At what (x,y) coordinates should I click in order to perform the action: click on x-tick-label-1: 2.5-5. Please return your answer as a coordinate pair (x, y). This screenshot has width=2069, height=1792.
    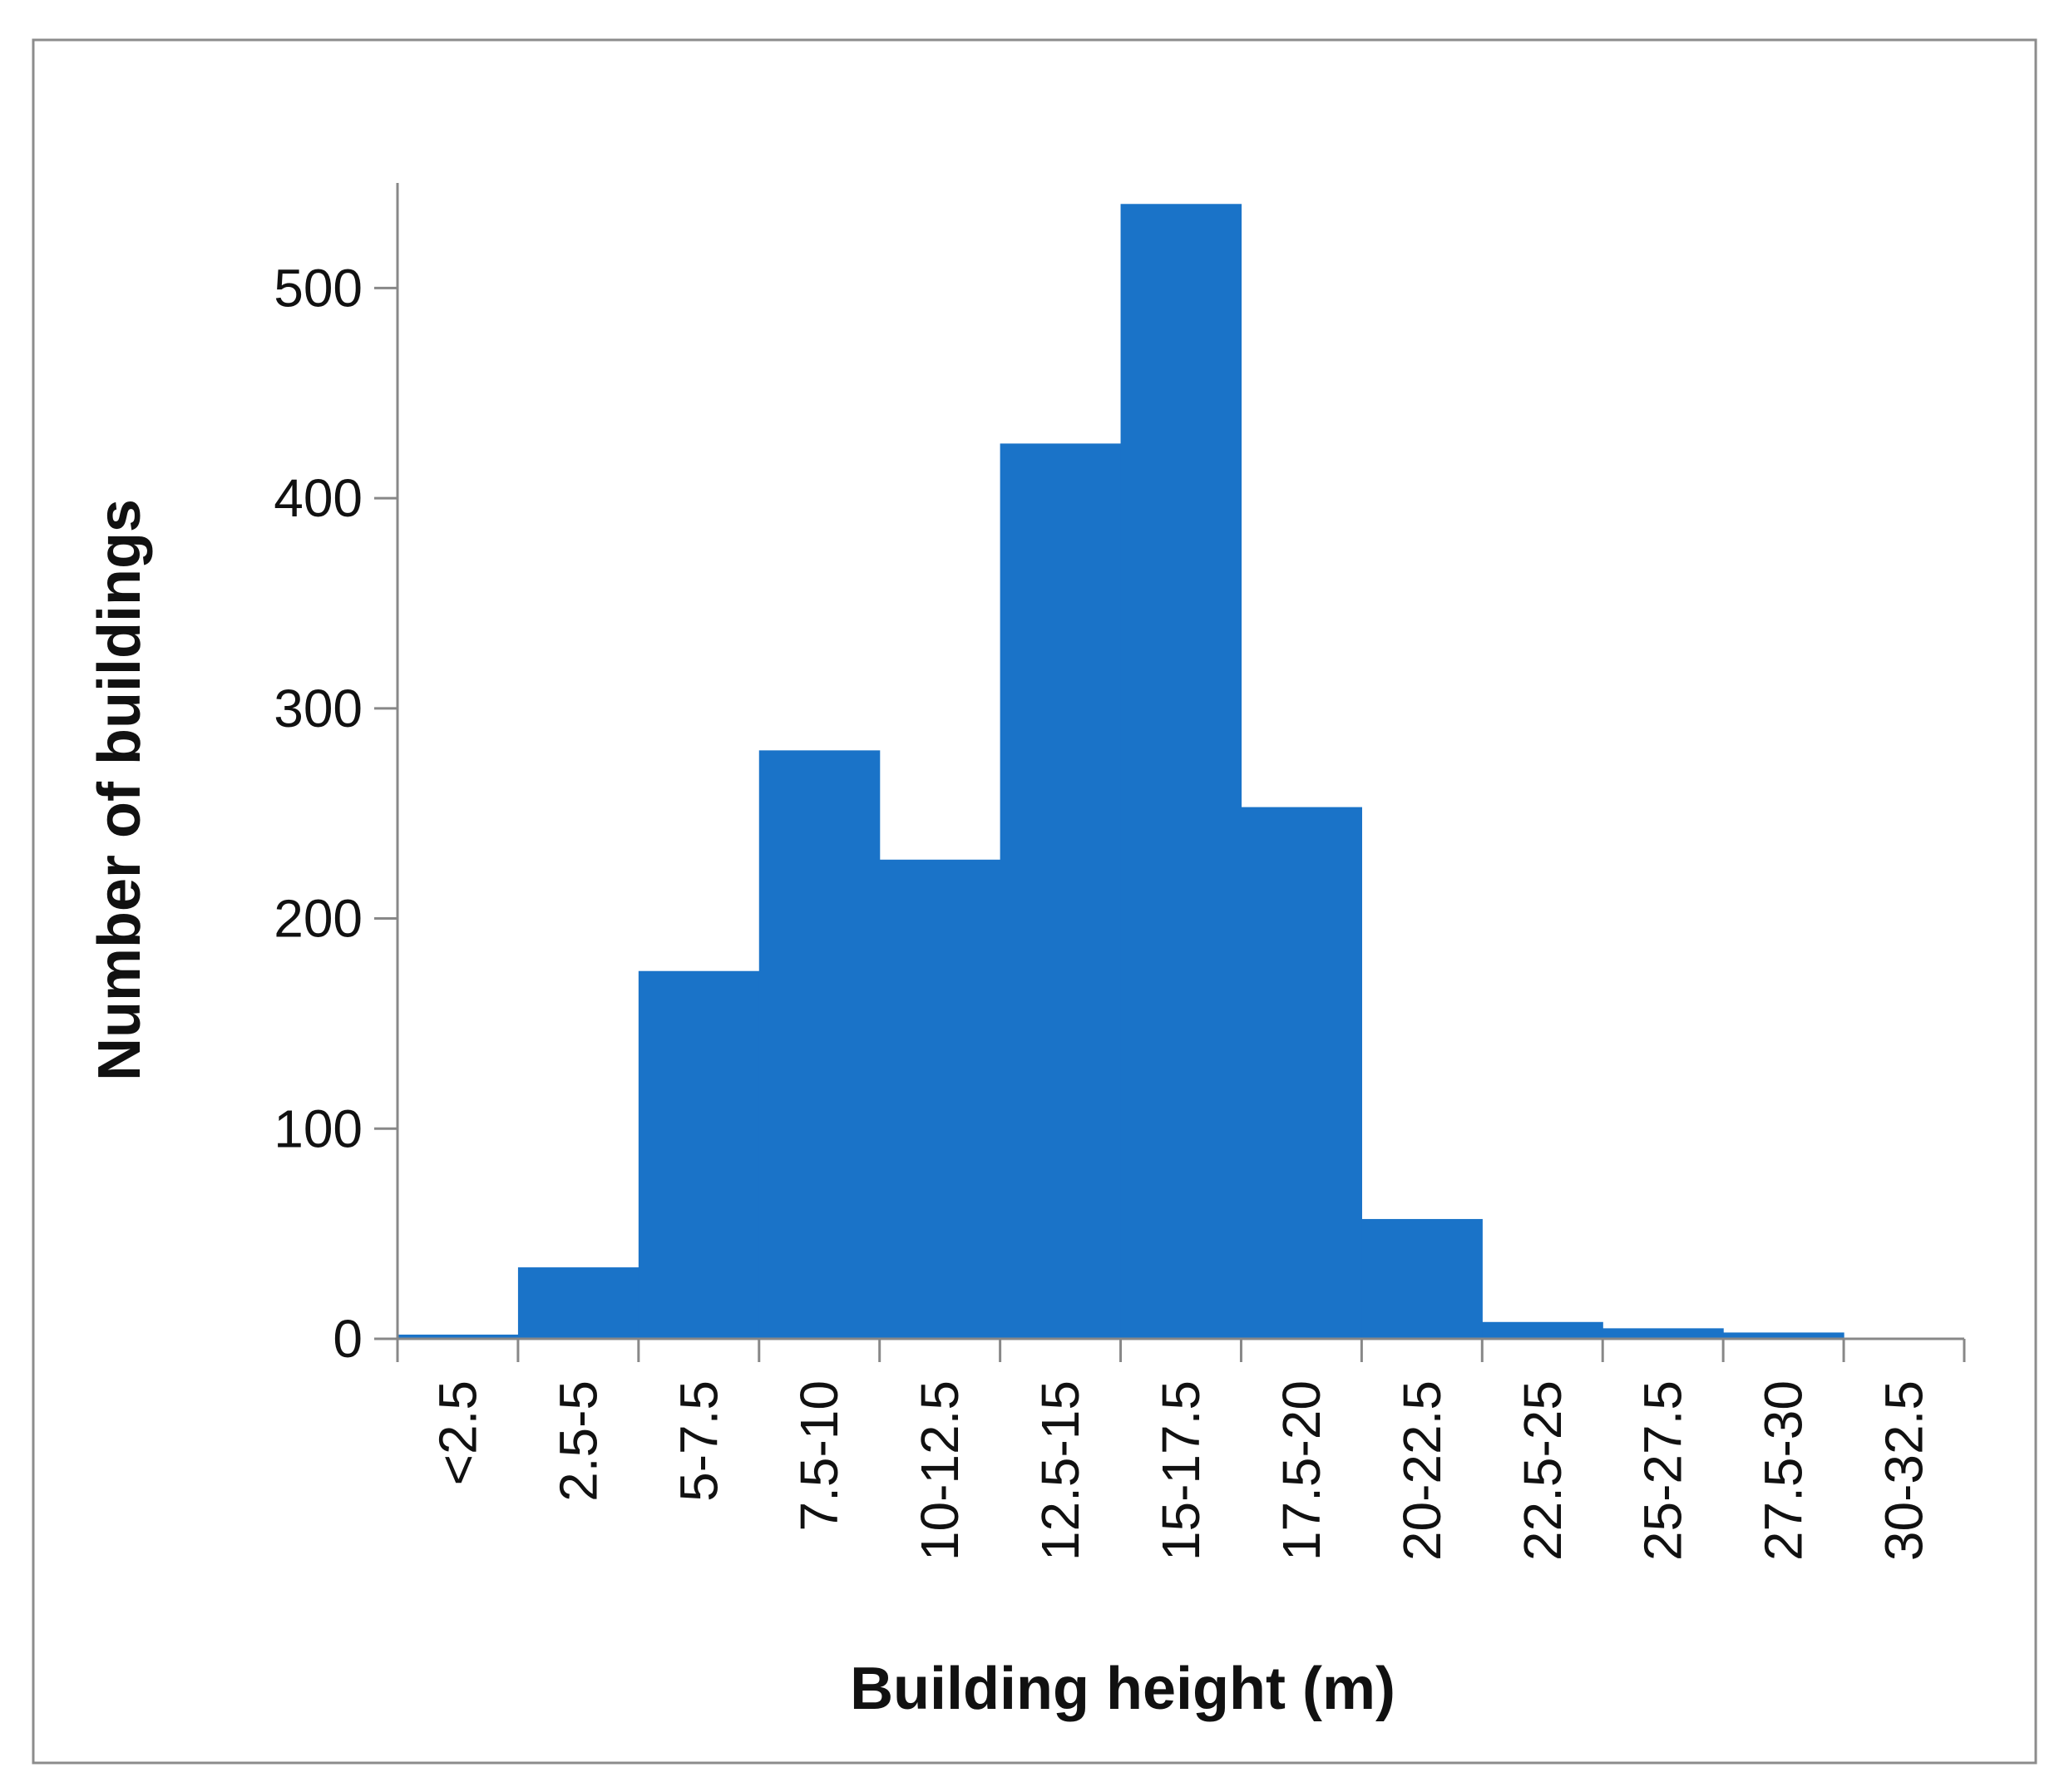
    Looking at the image, I should click on (578, 1441).